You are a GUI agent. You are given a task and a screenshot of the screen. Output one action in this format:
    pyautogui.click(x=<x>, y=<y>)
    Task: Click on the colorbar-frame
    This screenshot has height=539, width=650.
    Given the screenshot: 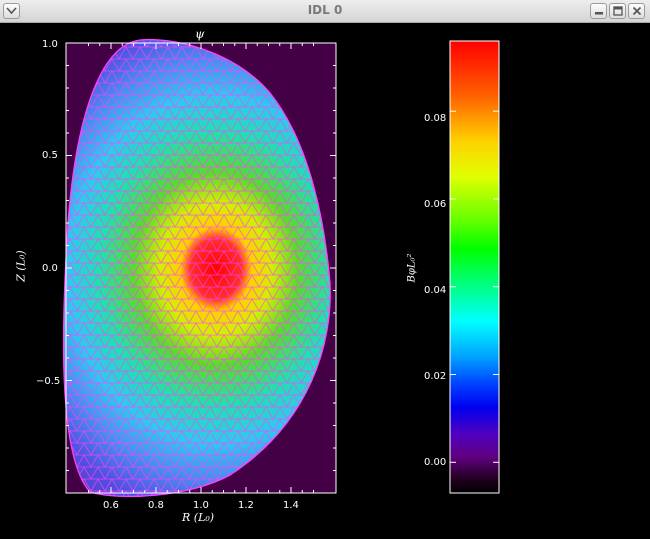 What is the action you would take?
    pyautogui.click(x=474, y=267)
    